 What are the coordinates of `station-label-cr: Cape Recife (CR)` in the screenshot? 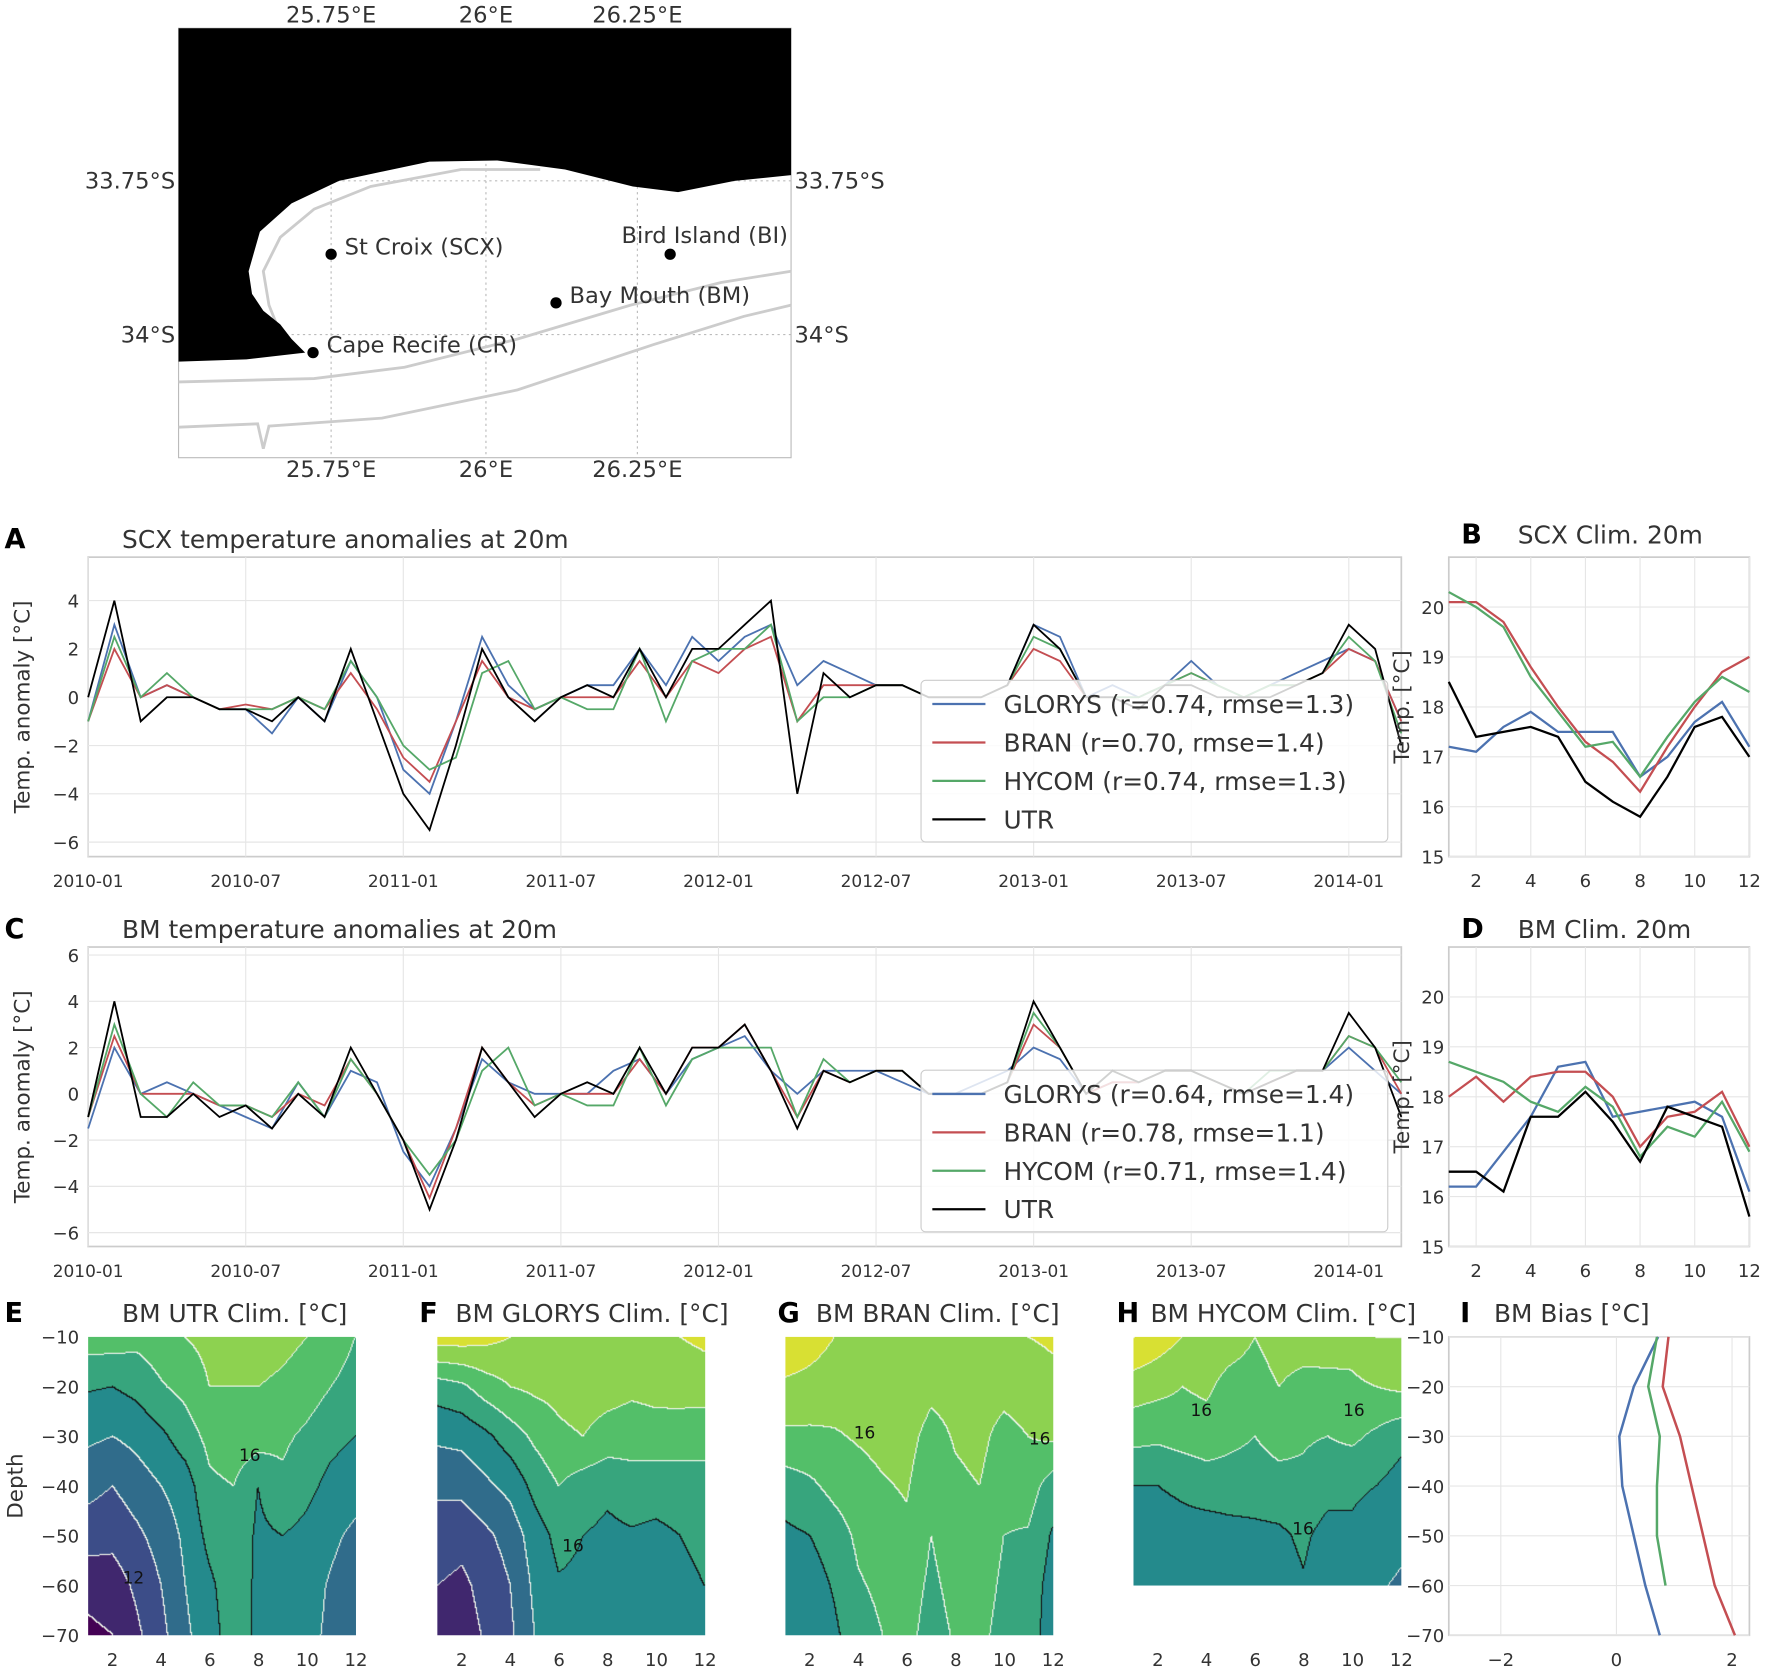 It's located at (422, 346).